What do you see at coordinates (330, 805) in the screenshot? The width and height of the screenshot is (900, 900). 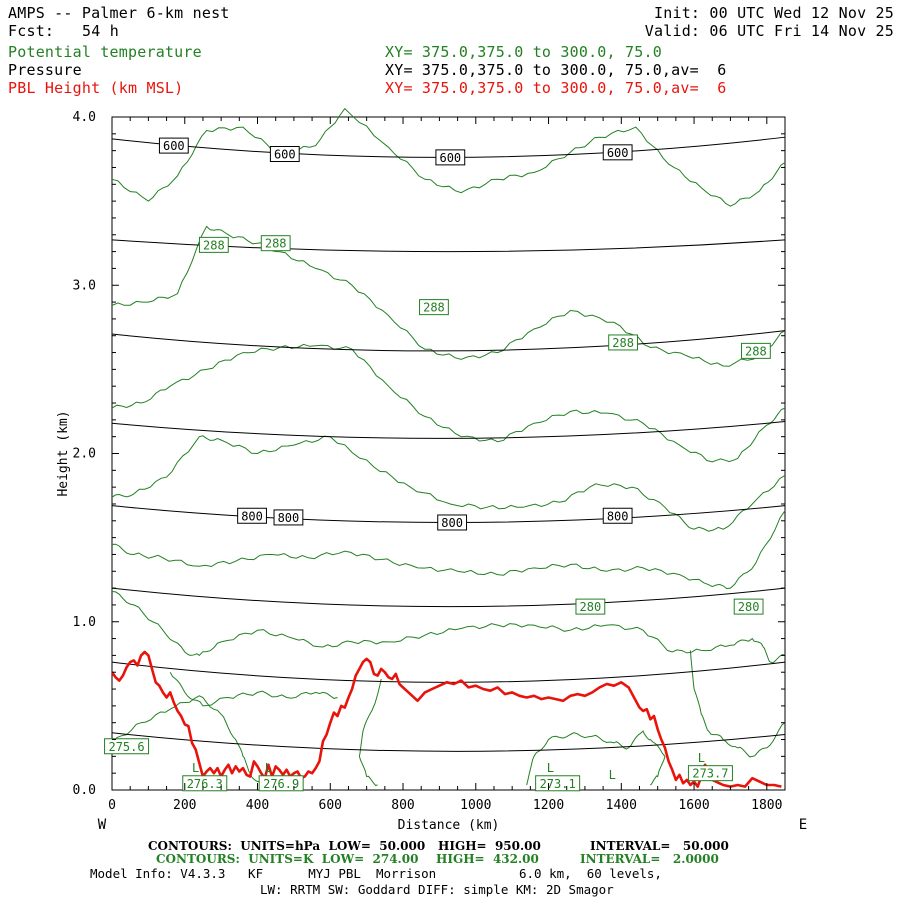 I see `x-tick-label-3: 600` at bounding box center [330, 805].